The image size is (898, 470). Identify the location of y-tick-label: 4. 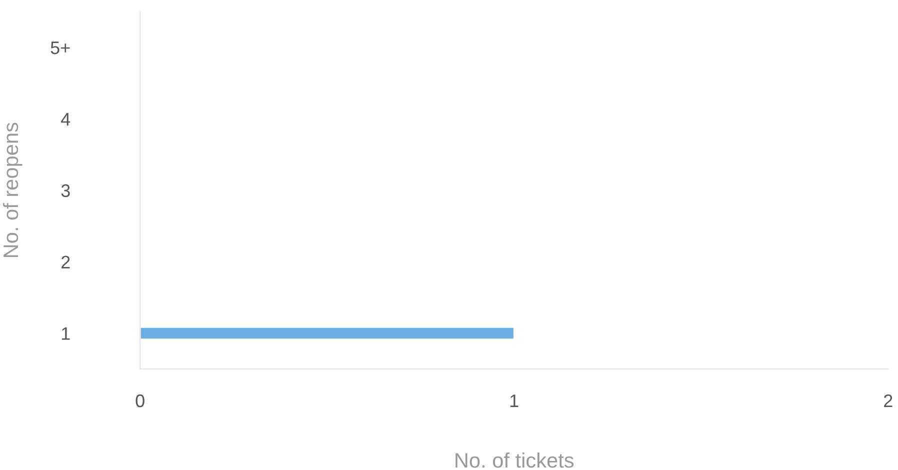
(65, 119).